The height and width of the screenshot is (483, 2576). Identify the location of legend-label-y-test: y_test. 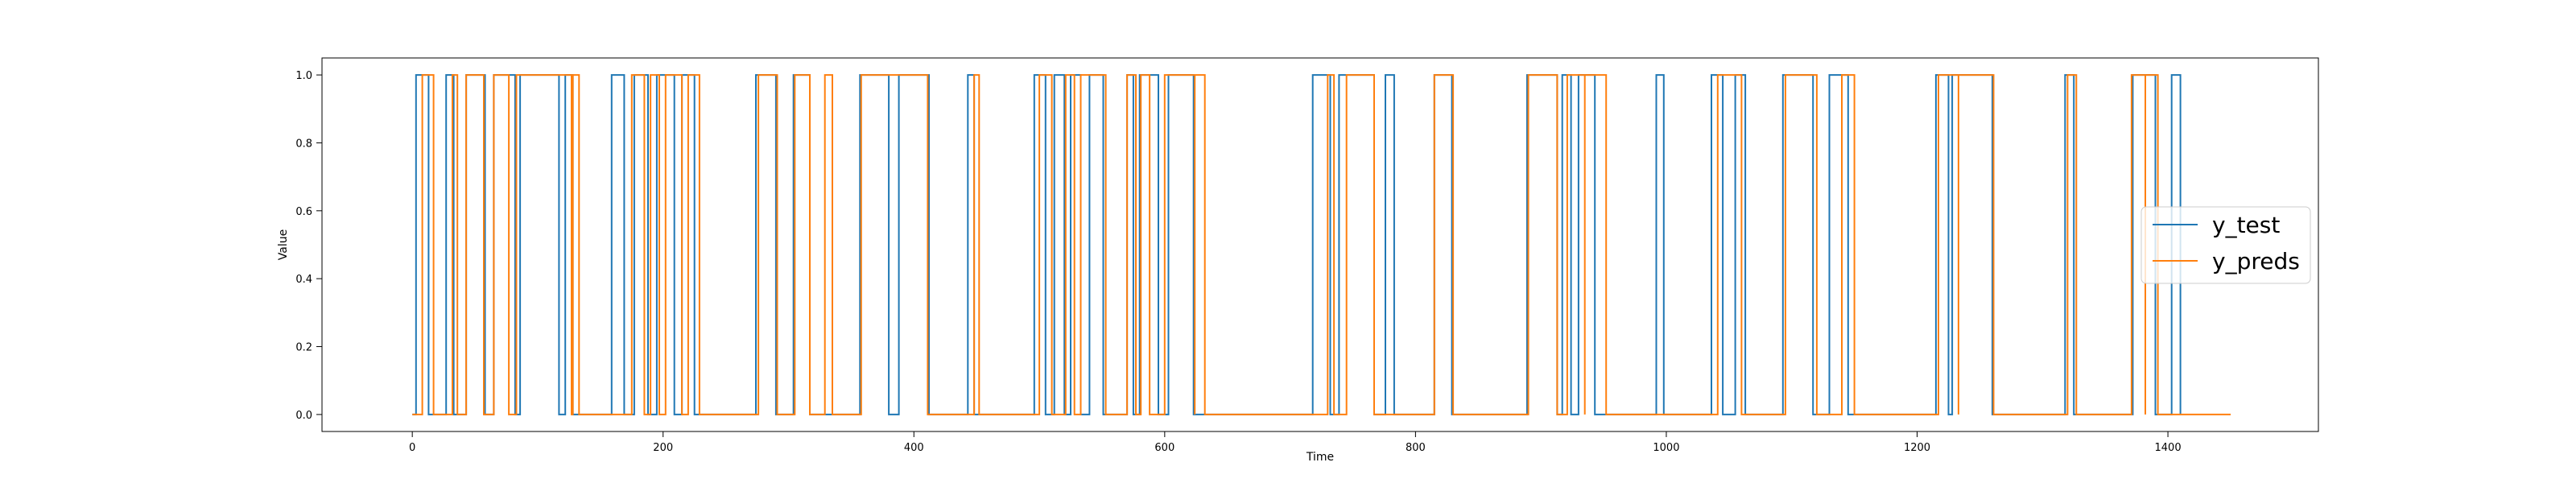
(2246, 225).